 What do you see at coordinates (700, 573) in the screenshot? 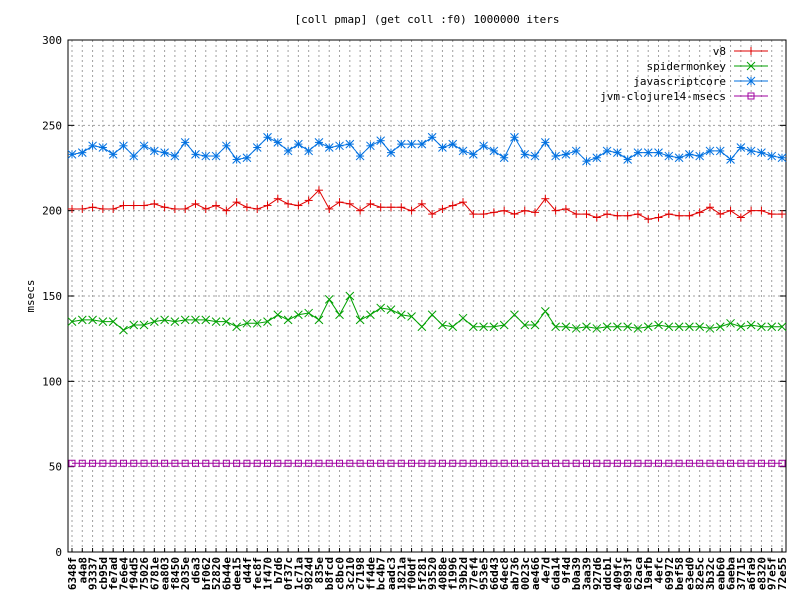
I see `x-tick-label: 82e5c` at bounding box center [700, 573].